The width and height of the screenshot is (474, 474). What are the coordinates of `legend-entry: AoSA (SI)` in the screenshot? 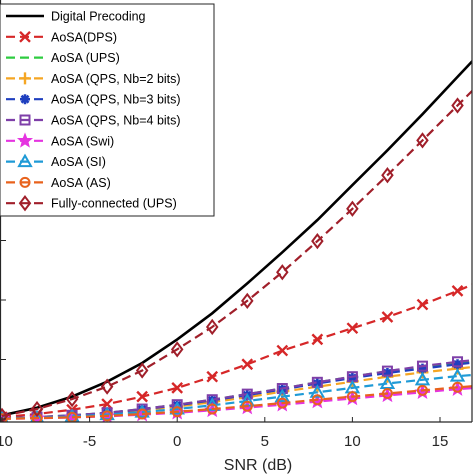 It's located at (56, 161).